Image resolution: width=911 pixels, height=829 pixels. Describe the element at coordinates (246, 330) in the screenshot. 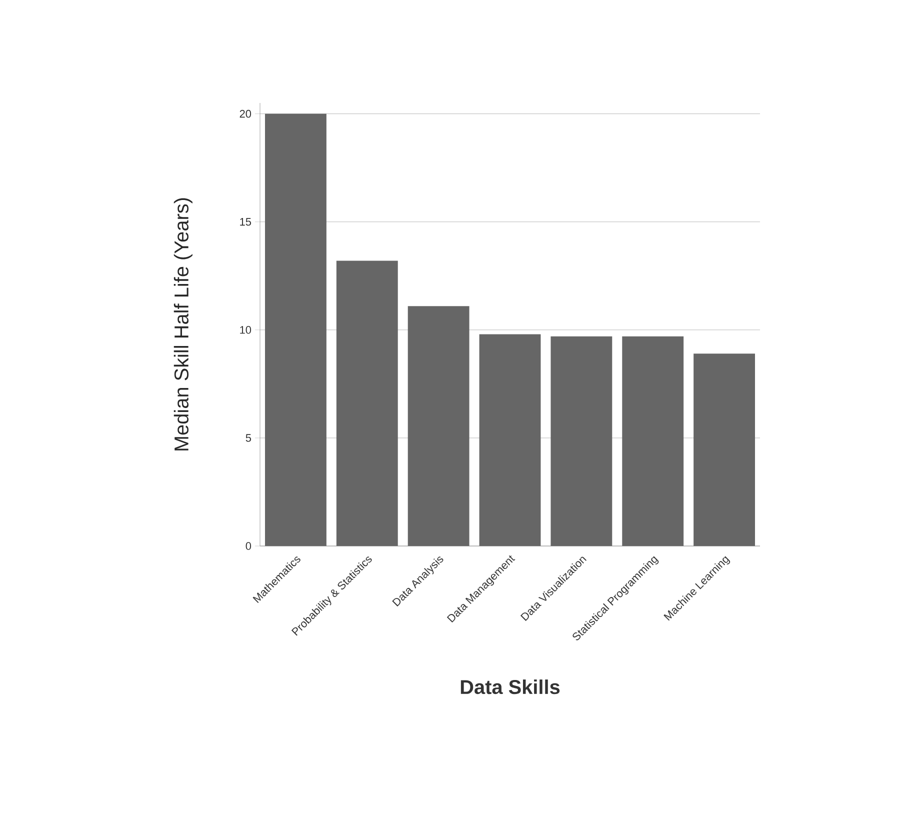

I see `y-tick-label: 10` at that location.